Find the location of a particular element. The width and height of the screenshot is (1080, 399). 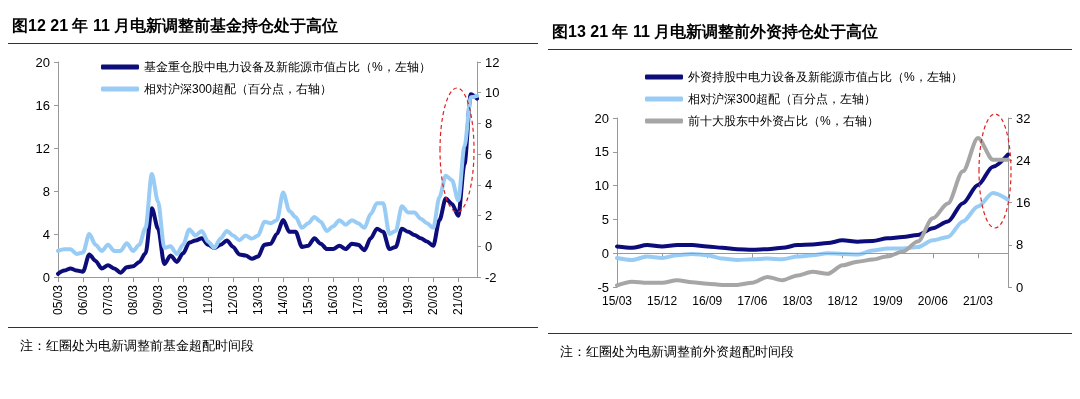

x-tick-label: 20/03 is located at coordinates (433, 300).